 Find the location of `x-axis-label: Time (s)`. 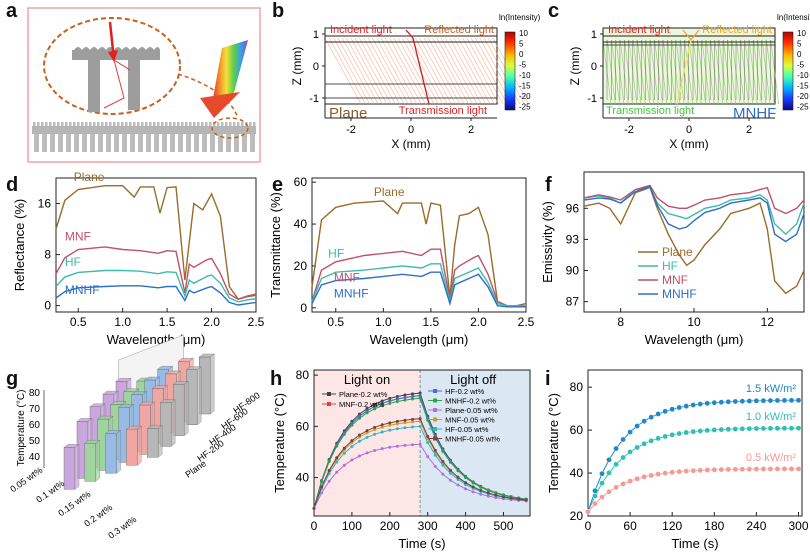

x-axis-label: Time (s) is located at coordinates (421, 543).